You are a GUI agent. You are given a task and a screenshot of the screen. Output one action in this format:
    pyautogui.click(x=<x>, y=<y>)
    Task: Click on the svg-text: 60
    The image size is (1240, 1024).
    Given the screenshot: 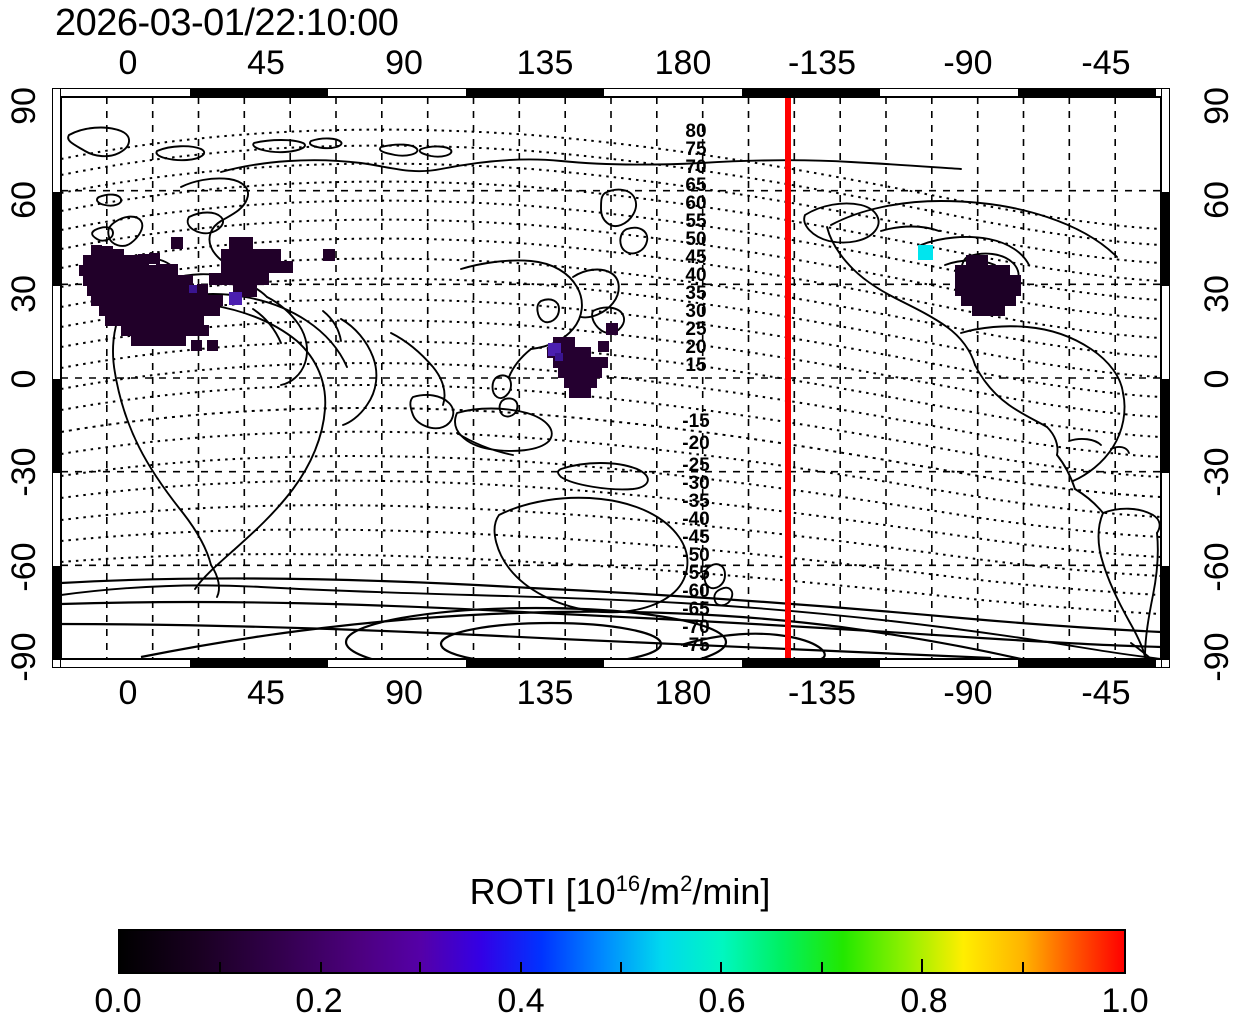 What is the action you would take?
    pyautogui.click(x=695, y=203)
    